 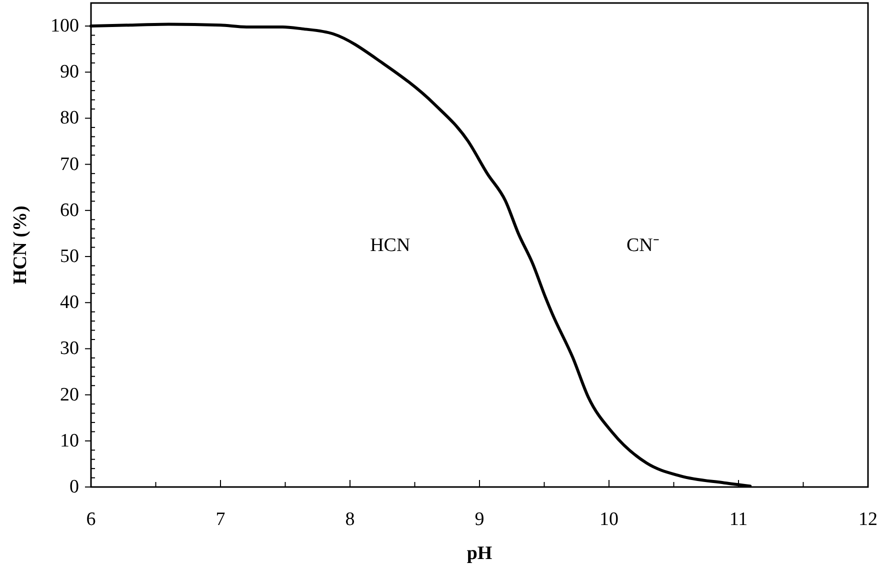 What do you see at coordinates (69, 441) in the screenshot?
I see `y-tick-label: 10` at bounding box center [69, 441].